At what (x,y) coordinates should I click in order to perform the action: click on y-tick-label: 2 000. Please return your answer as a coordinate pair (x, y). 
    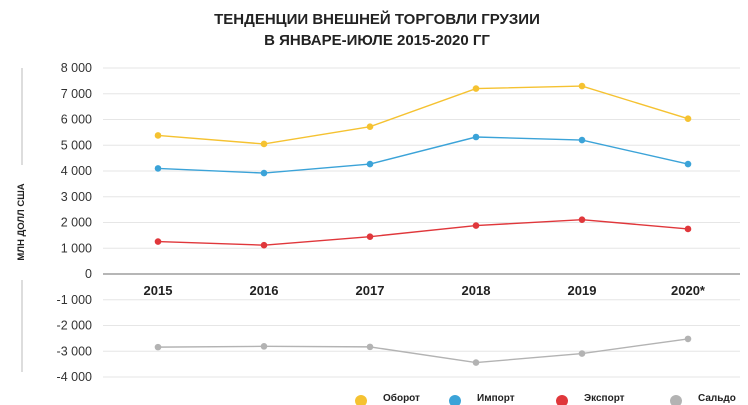
    Looking at the image, I should click on (76, 223).